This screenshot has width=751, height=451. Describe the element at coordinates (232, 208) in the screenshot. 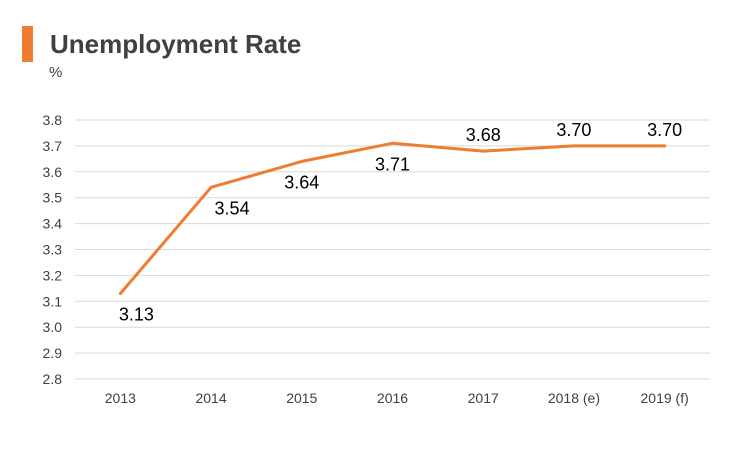

I see `data-label: 3.54` at that location.